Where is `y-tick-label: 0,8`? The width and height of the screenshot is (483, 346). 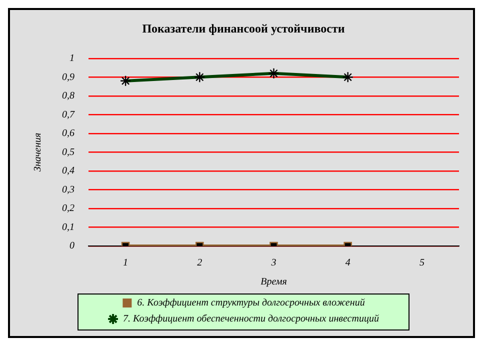 y-tick-label: 0,8 is located at coordinates (68, 96).